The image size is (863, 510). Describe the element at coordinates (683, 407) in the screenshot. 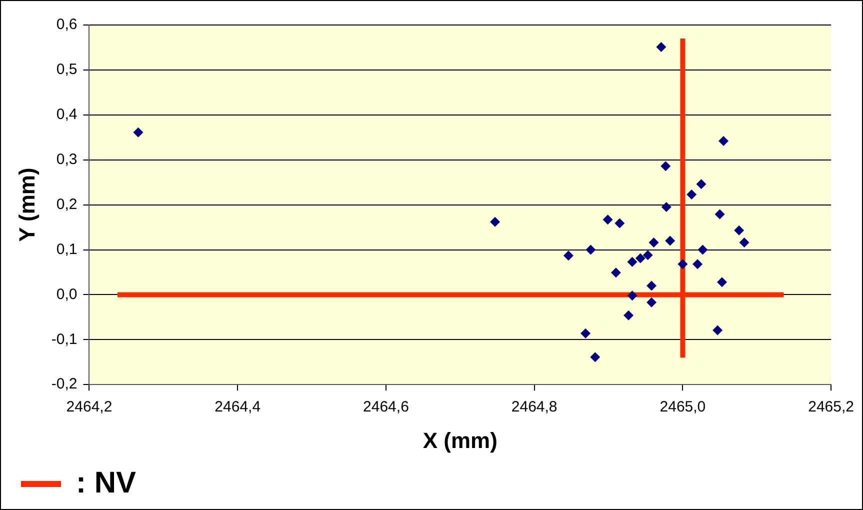

I see `x-tick-label: 2465,0` at that location.